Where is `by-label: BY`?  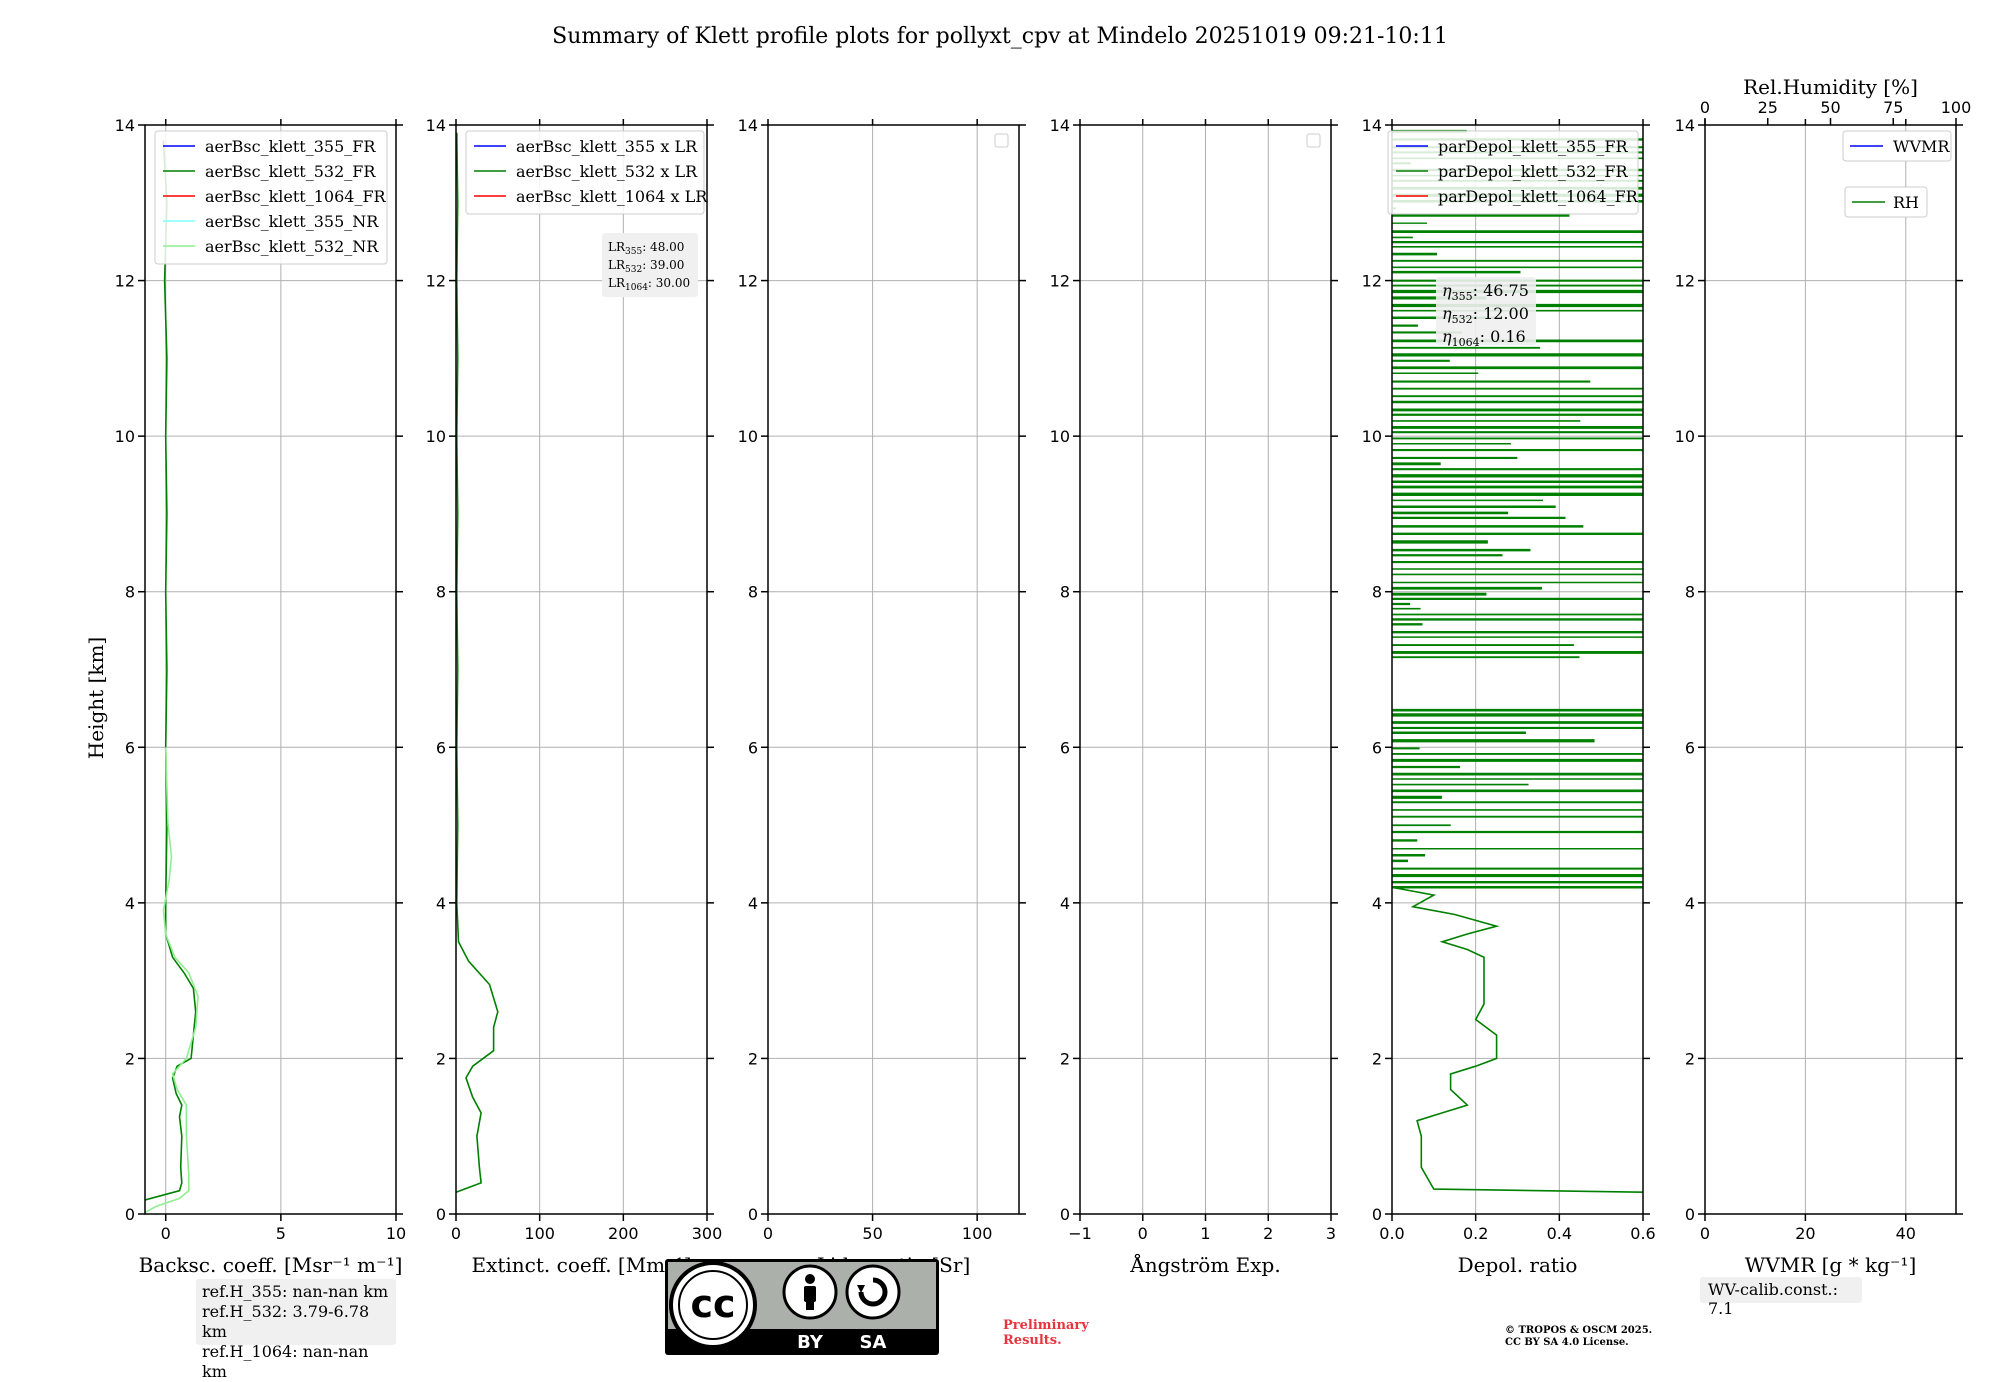 by-label: BY is located at coordinates (810, 1342).